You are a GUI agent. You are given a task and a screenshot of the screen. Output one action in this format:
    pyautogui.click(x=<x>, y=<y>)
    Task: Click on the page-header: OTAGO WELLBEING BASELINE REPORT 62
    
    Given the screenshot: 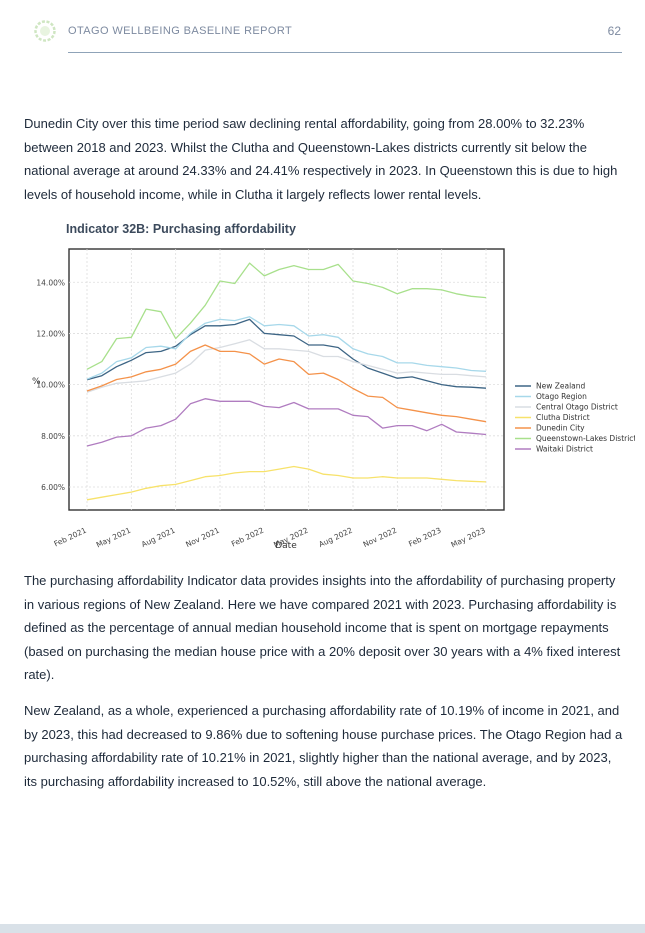 What is the action you would take?
    pyautogui.click(x=322, y=30)
    